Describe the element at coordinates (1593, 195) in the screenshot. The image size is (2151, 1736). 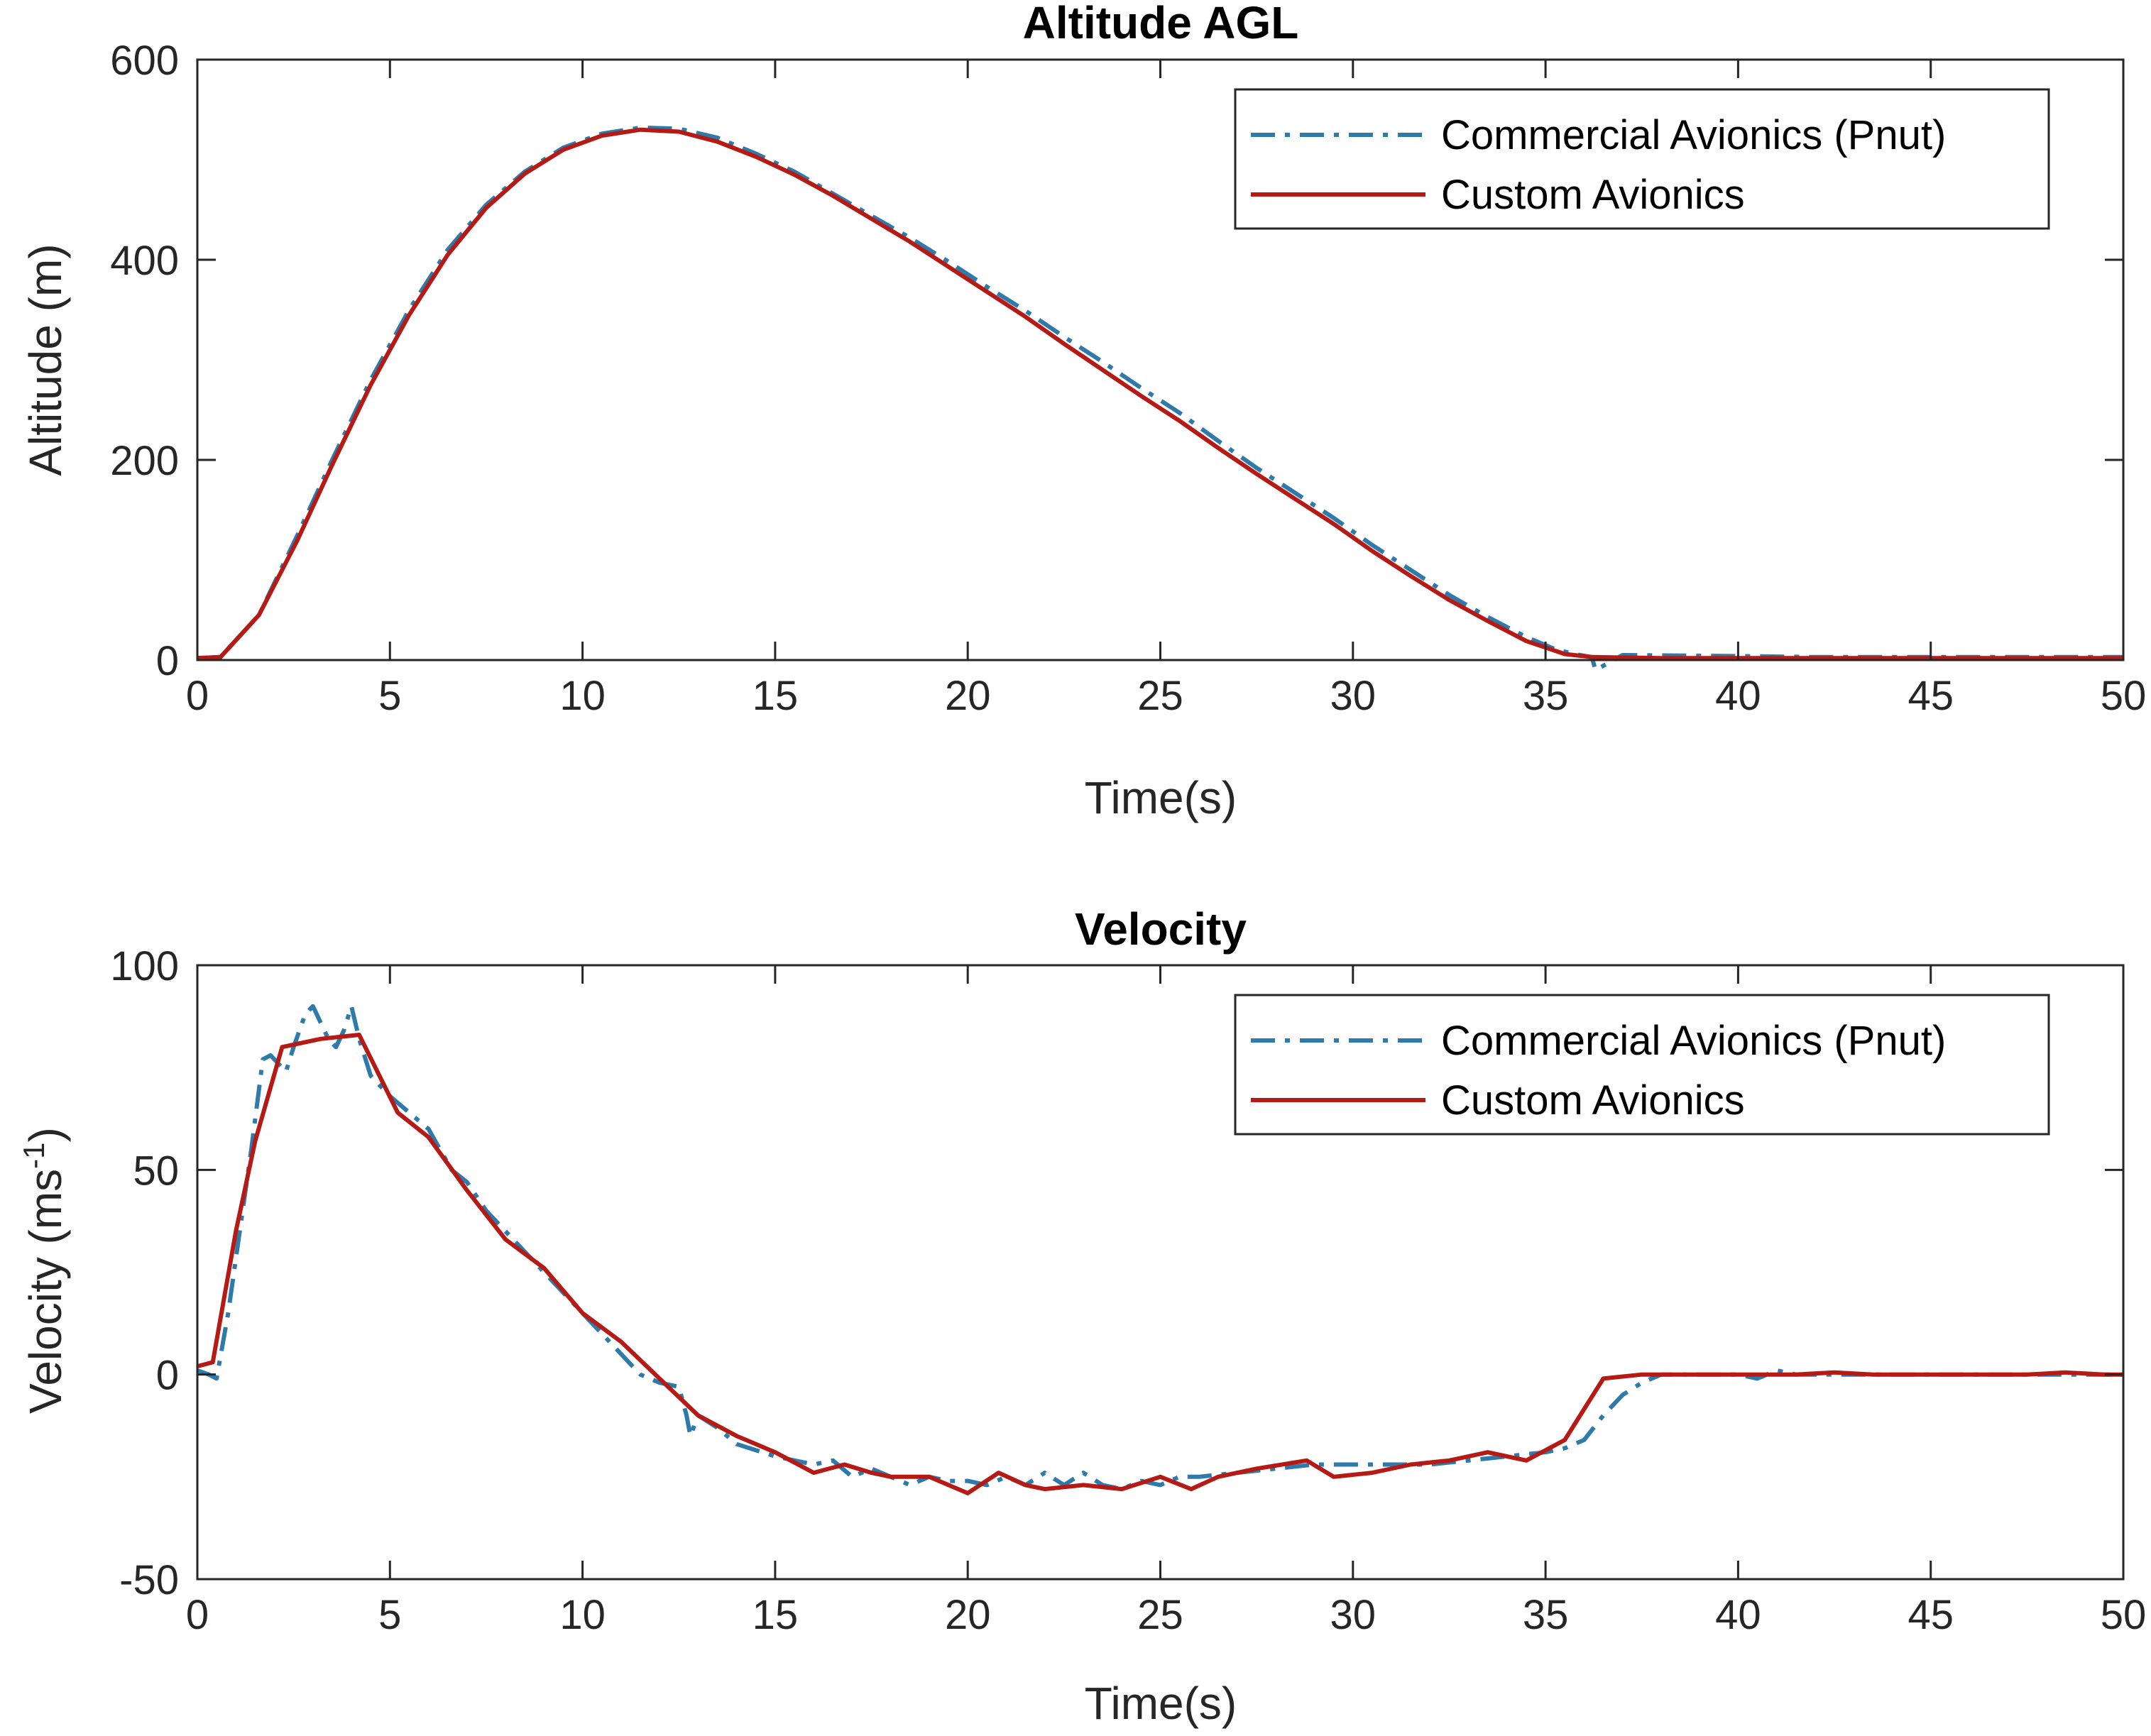
I see `altitude-legend-label-custom: Custom Avionics` at that location.